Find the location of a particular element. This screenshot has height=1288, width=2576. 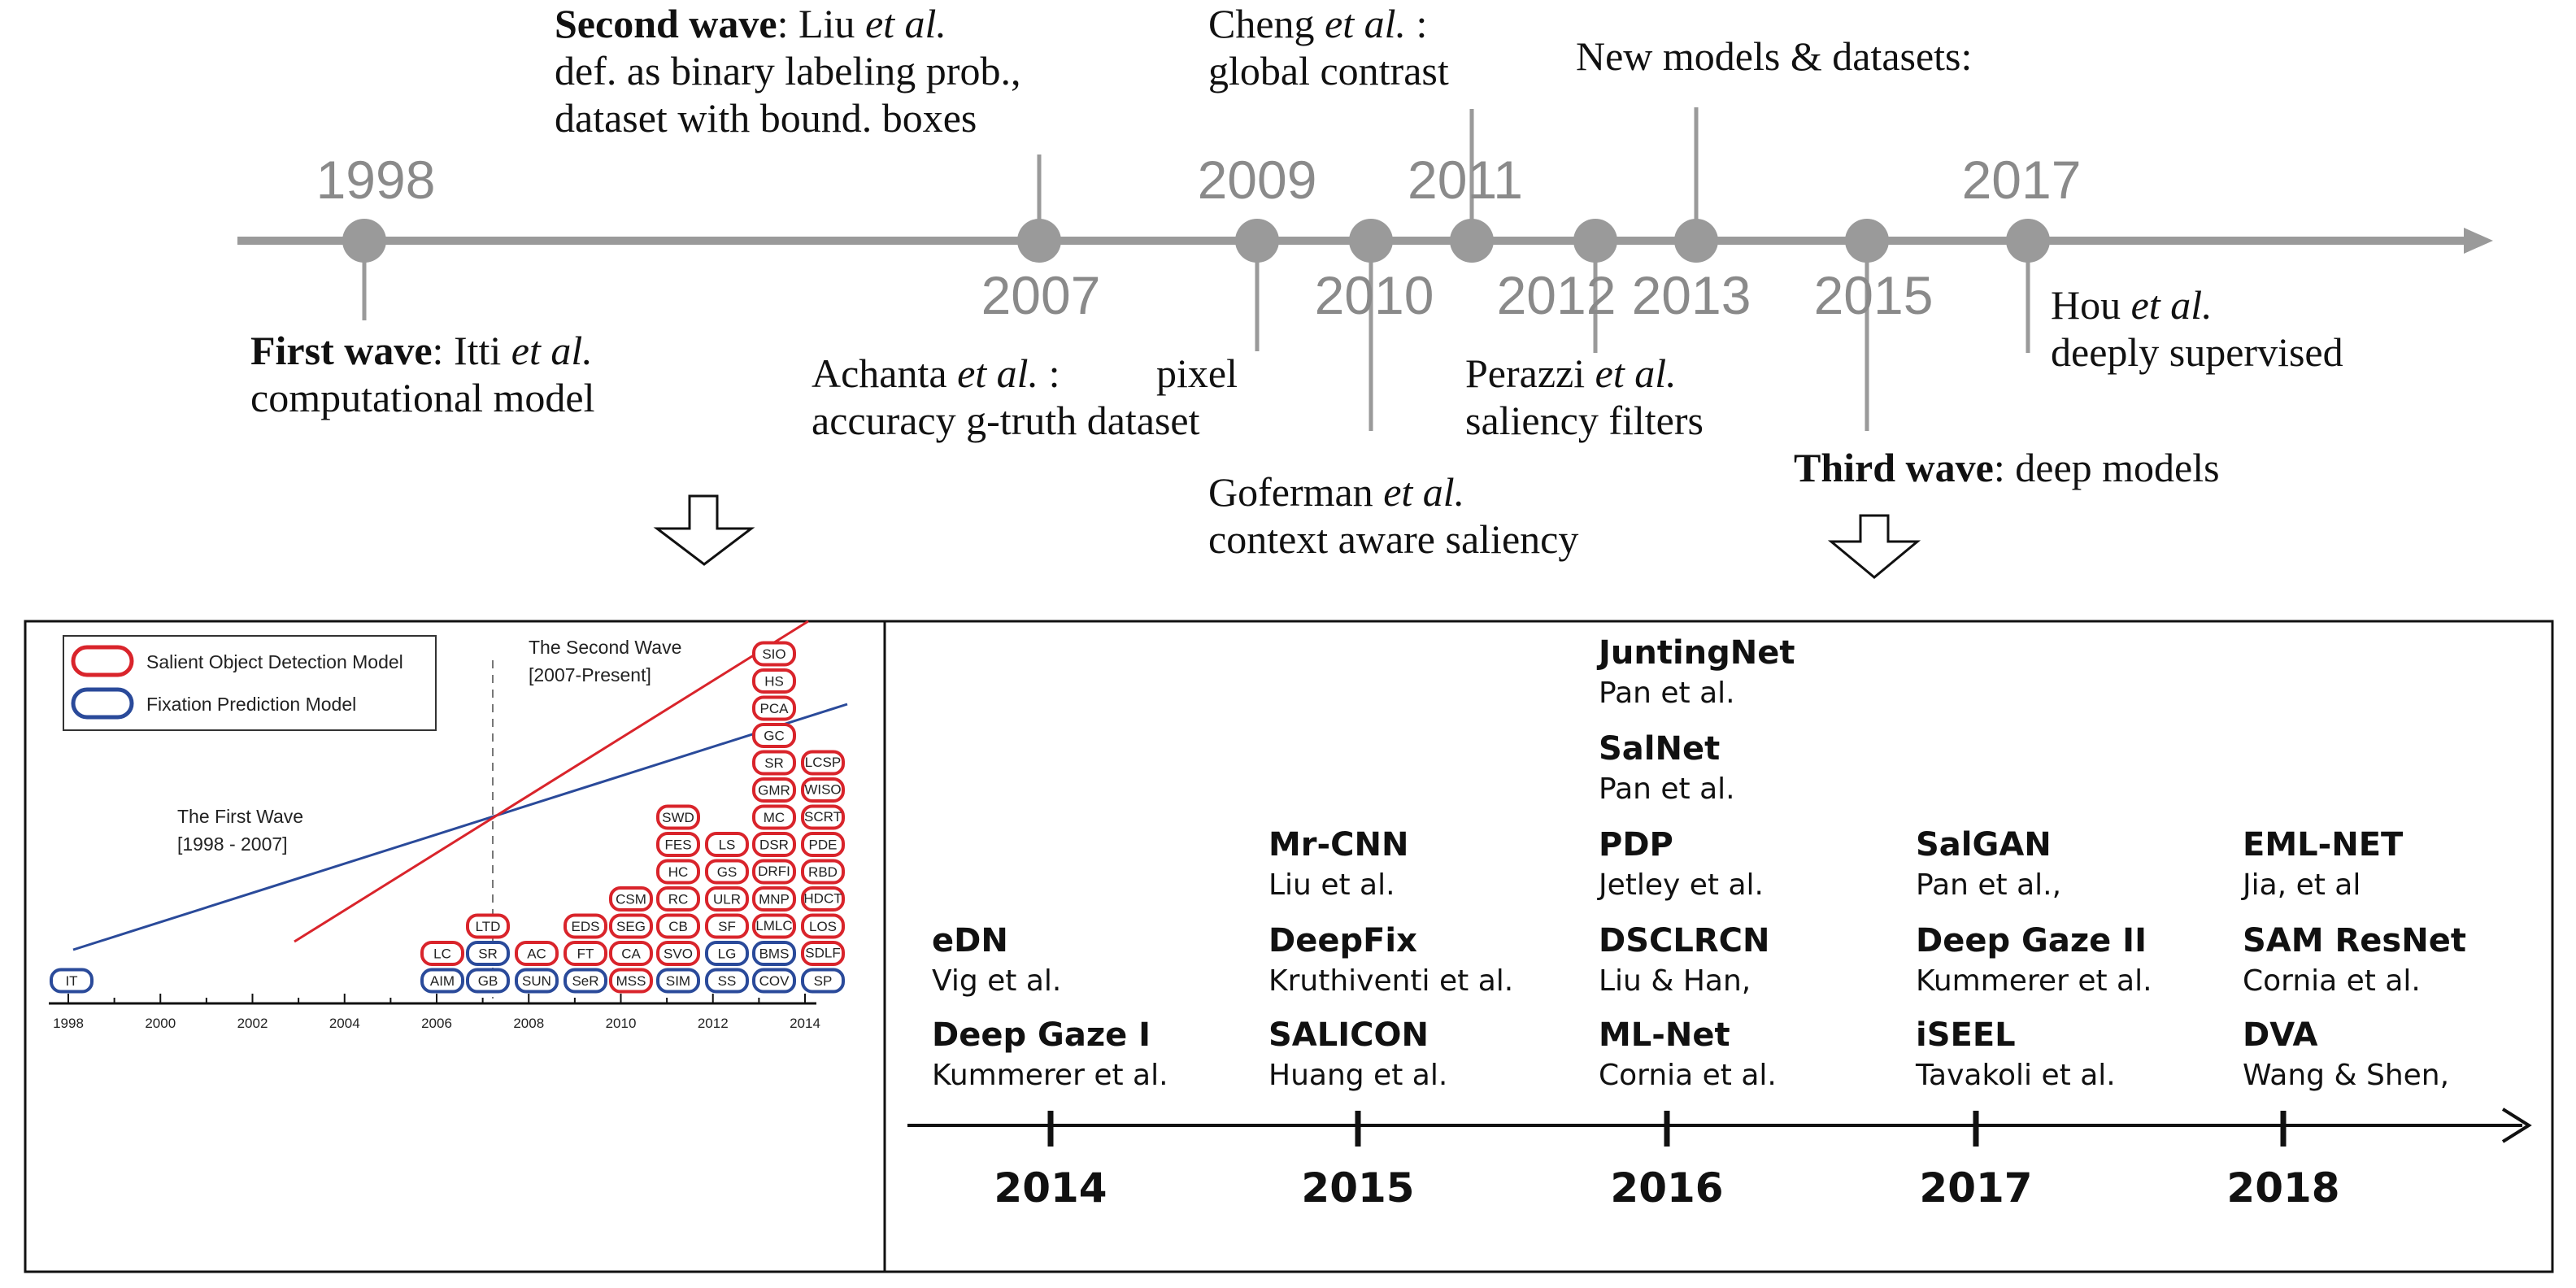

model-box-label: FT is located at coordinates (586, 954).